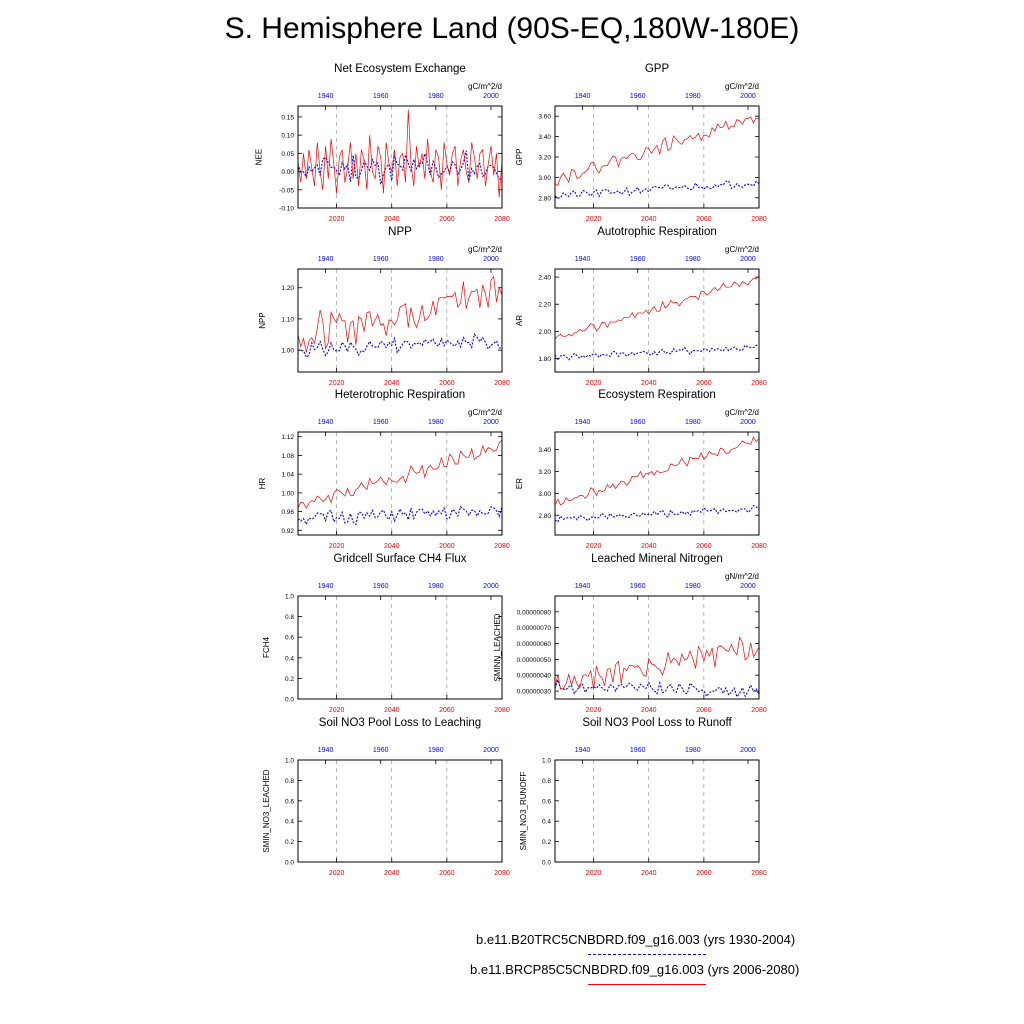  I want to click on y-axis-label: NPP, so click(262, 320).